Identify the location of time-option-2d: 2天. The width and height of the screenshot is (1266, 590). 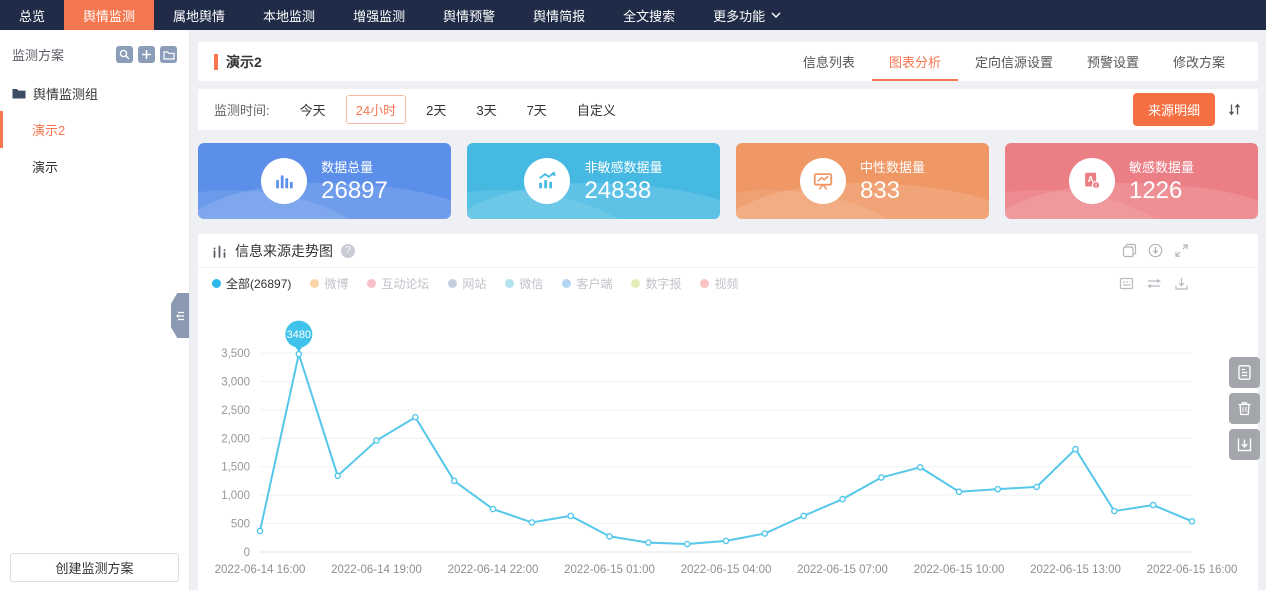
(436, 110).